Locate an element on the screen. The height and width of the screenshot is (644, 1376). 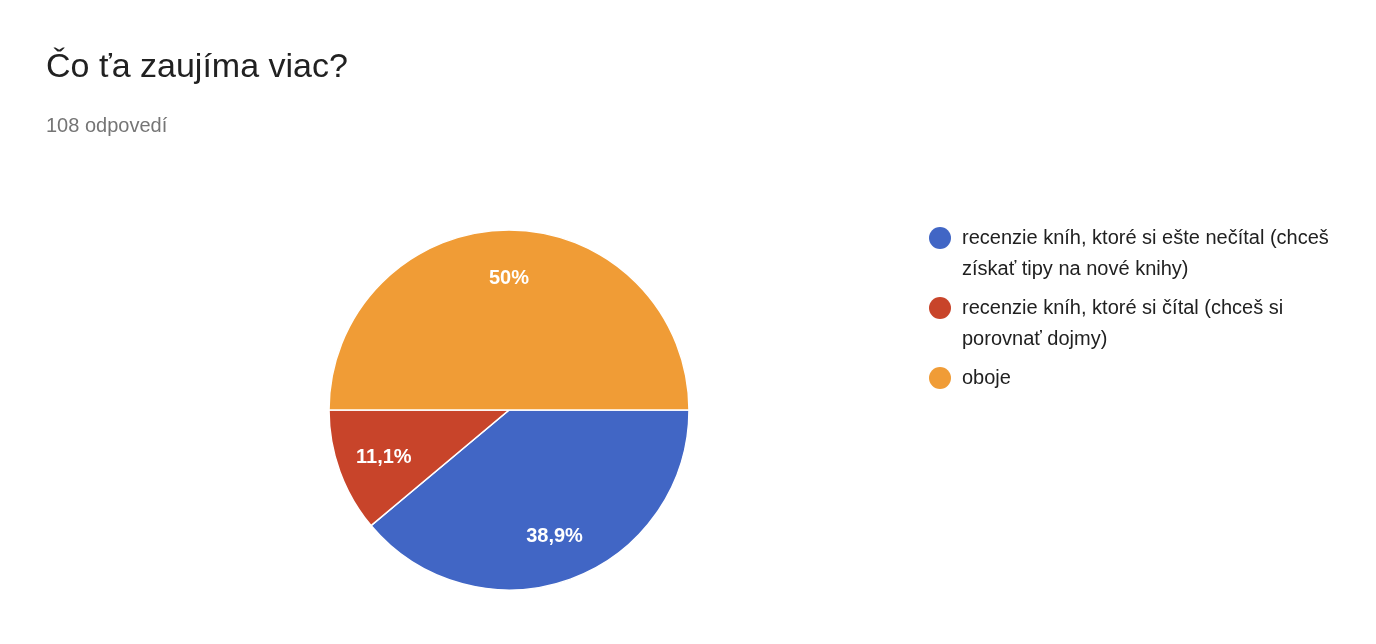
data-label: 11,1% is located at coordinates (384, 455).